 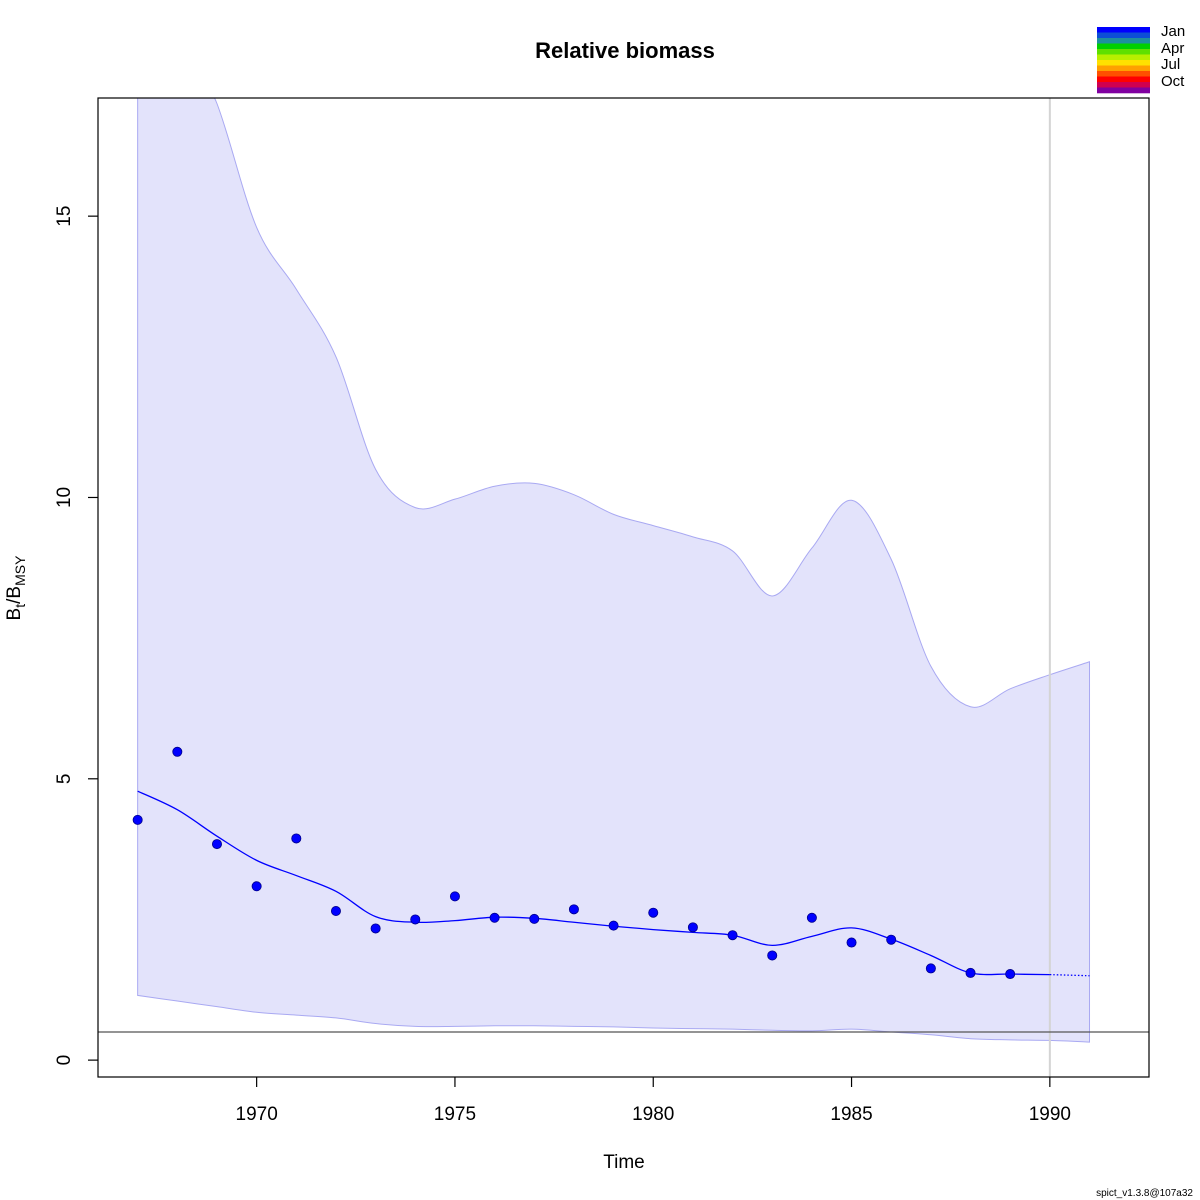 What do you see at coordinates (415, 919) in the screenshot?
I see `data-point-1974` at bounding box center [415, 919].